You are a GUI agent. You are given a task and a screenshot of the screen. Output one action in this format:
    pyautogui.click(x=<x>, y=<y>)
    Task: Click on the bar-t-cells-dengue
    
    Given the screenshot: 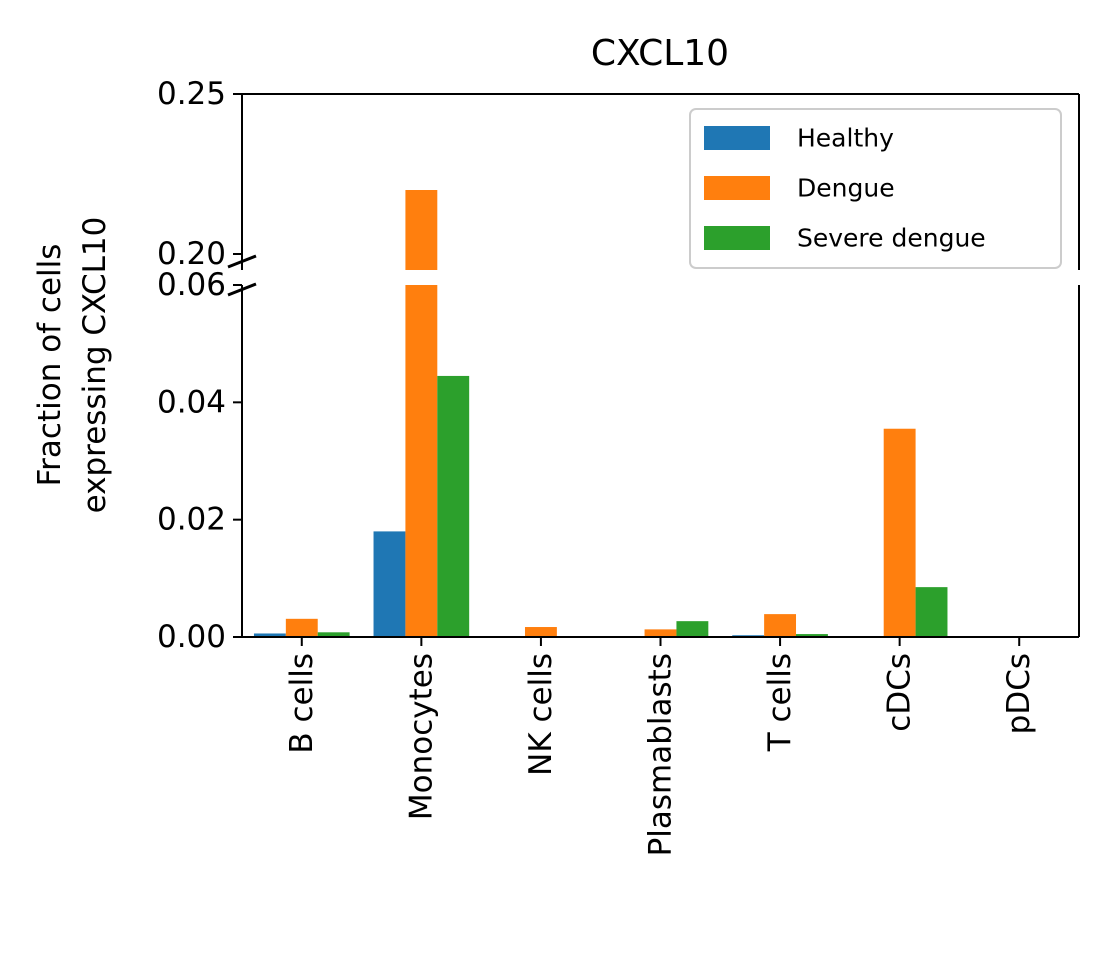 What is the action you would take?
    pyautogui.click(x=780, y=625)
    